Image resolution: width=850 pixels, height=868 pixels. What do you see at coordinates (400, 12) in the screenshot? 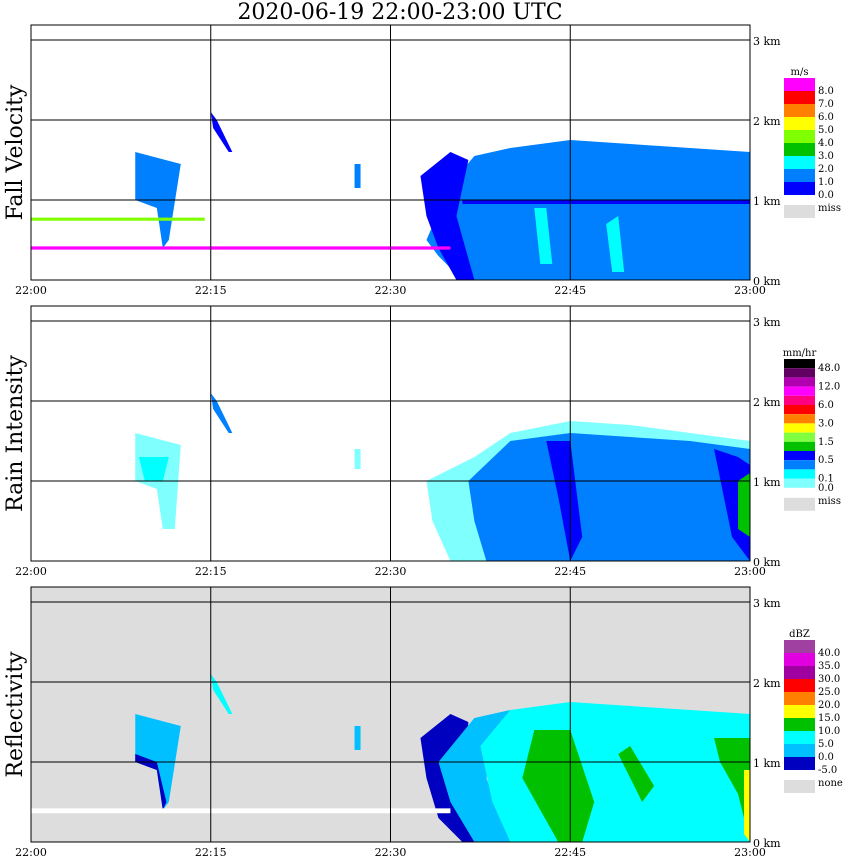
I see `chart-title: 2020-06-19 22:00-23:00 UTC` at bounding box center [400, 12].